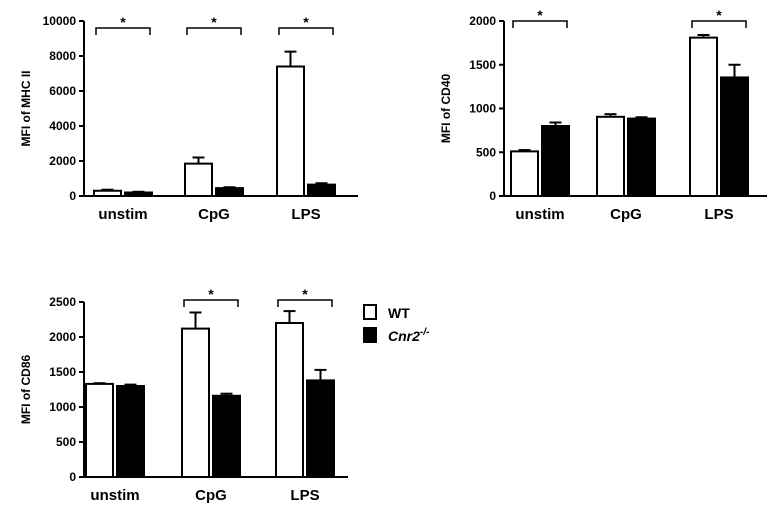 The image size is (777, 514). I want to click on legend-swatch-cnr2, so click(370, 335).